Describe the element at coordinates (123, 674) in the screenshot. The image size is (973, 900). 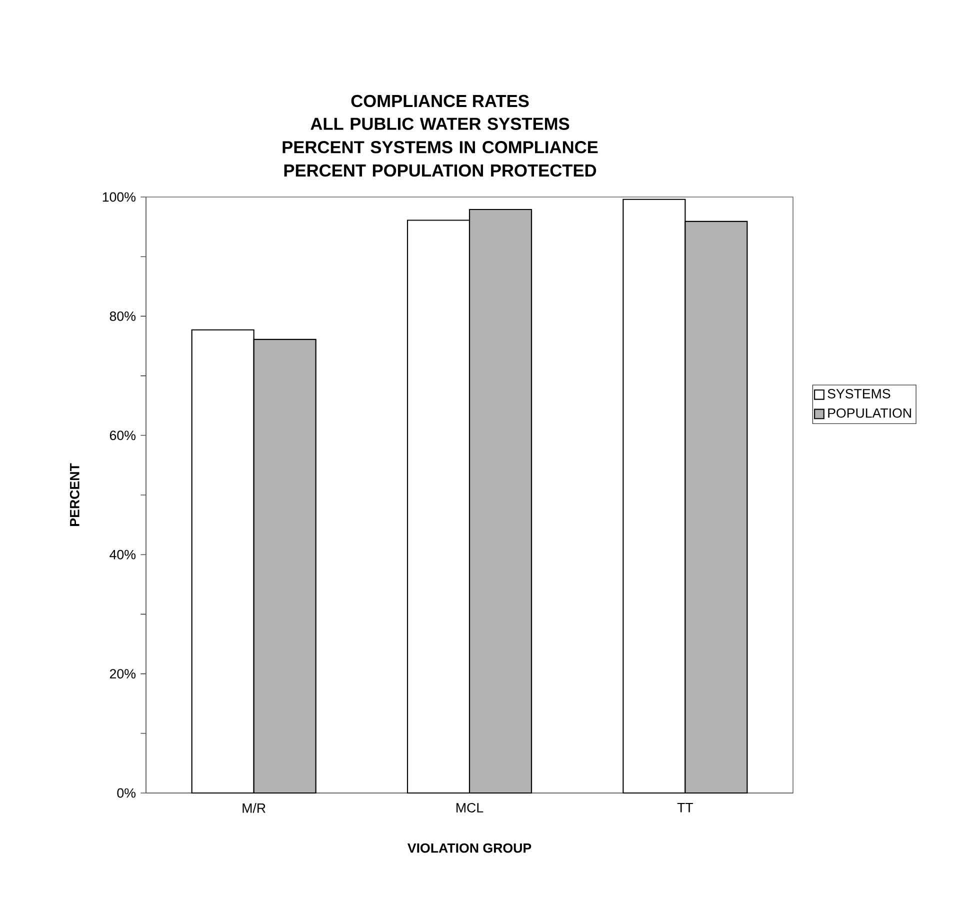
I see `y-tick-label: 20%` at that location.